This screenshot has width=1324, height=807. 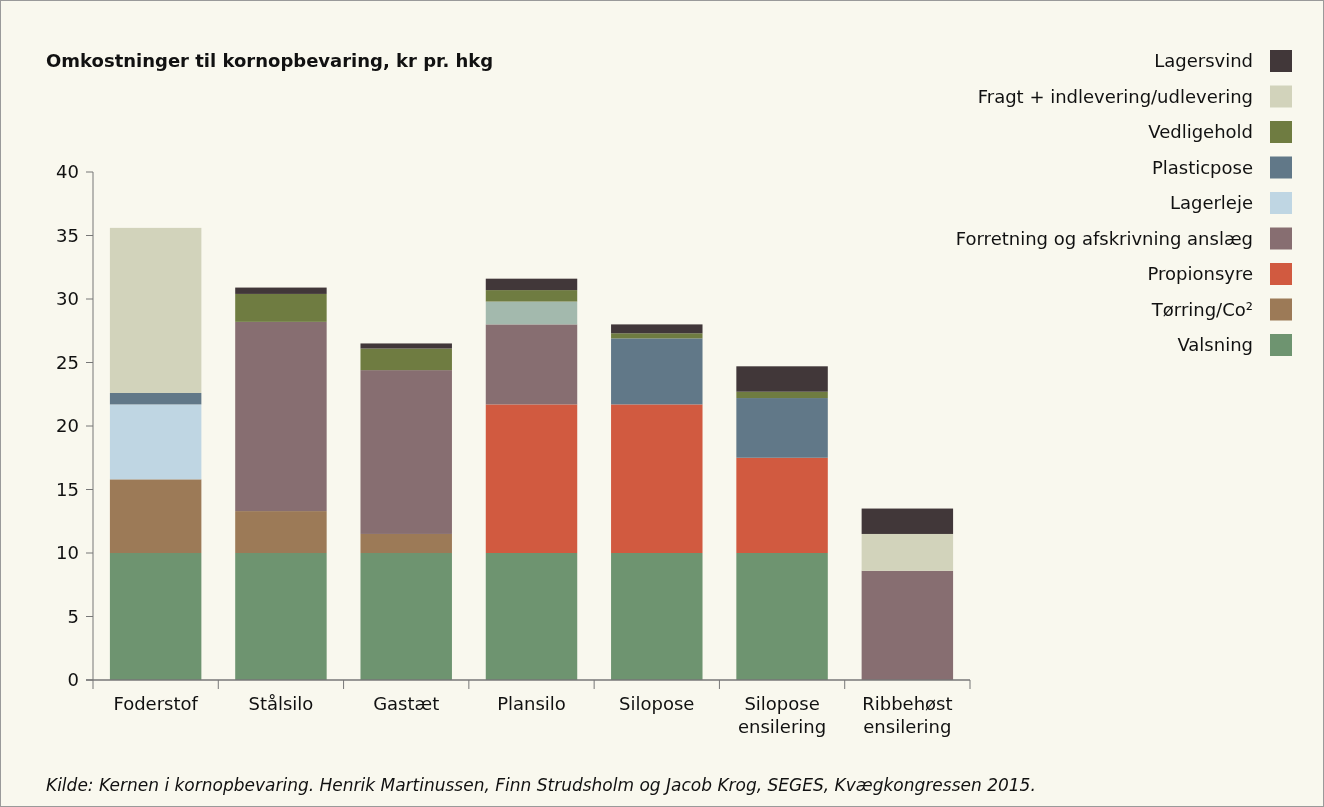 What do you see at coordinates (1201, 309) in the screenshot?
I see `legend-label: Tørring/Co²` at bounding box center [1201, 309].